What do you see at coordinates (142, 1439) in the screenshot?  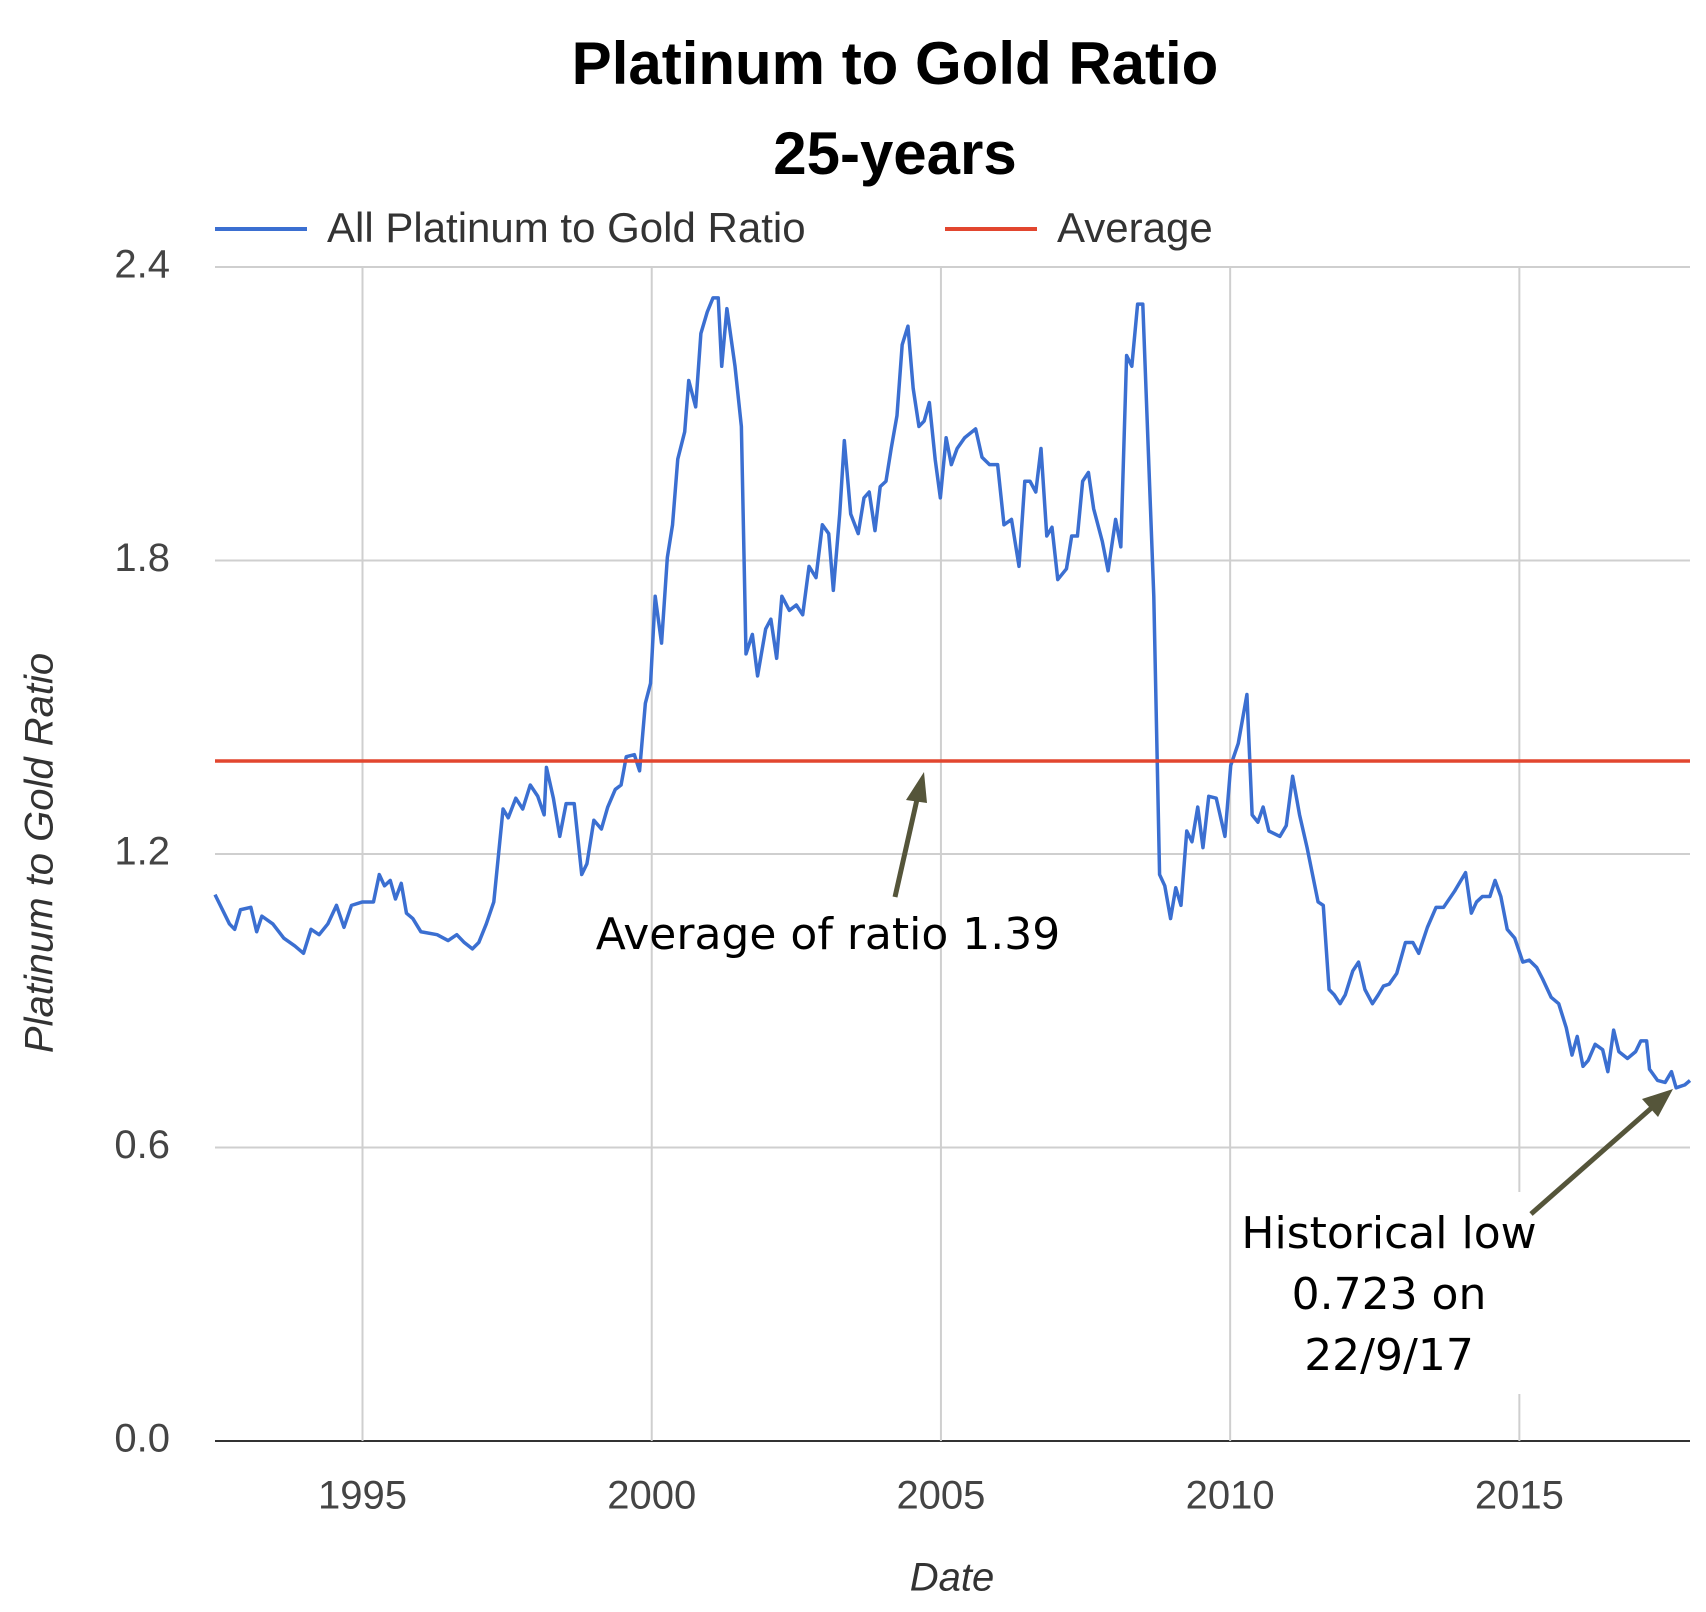 I see `y-tick-label: 0.0` at bounding box center [142, 1439].